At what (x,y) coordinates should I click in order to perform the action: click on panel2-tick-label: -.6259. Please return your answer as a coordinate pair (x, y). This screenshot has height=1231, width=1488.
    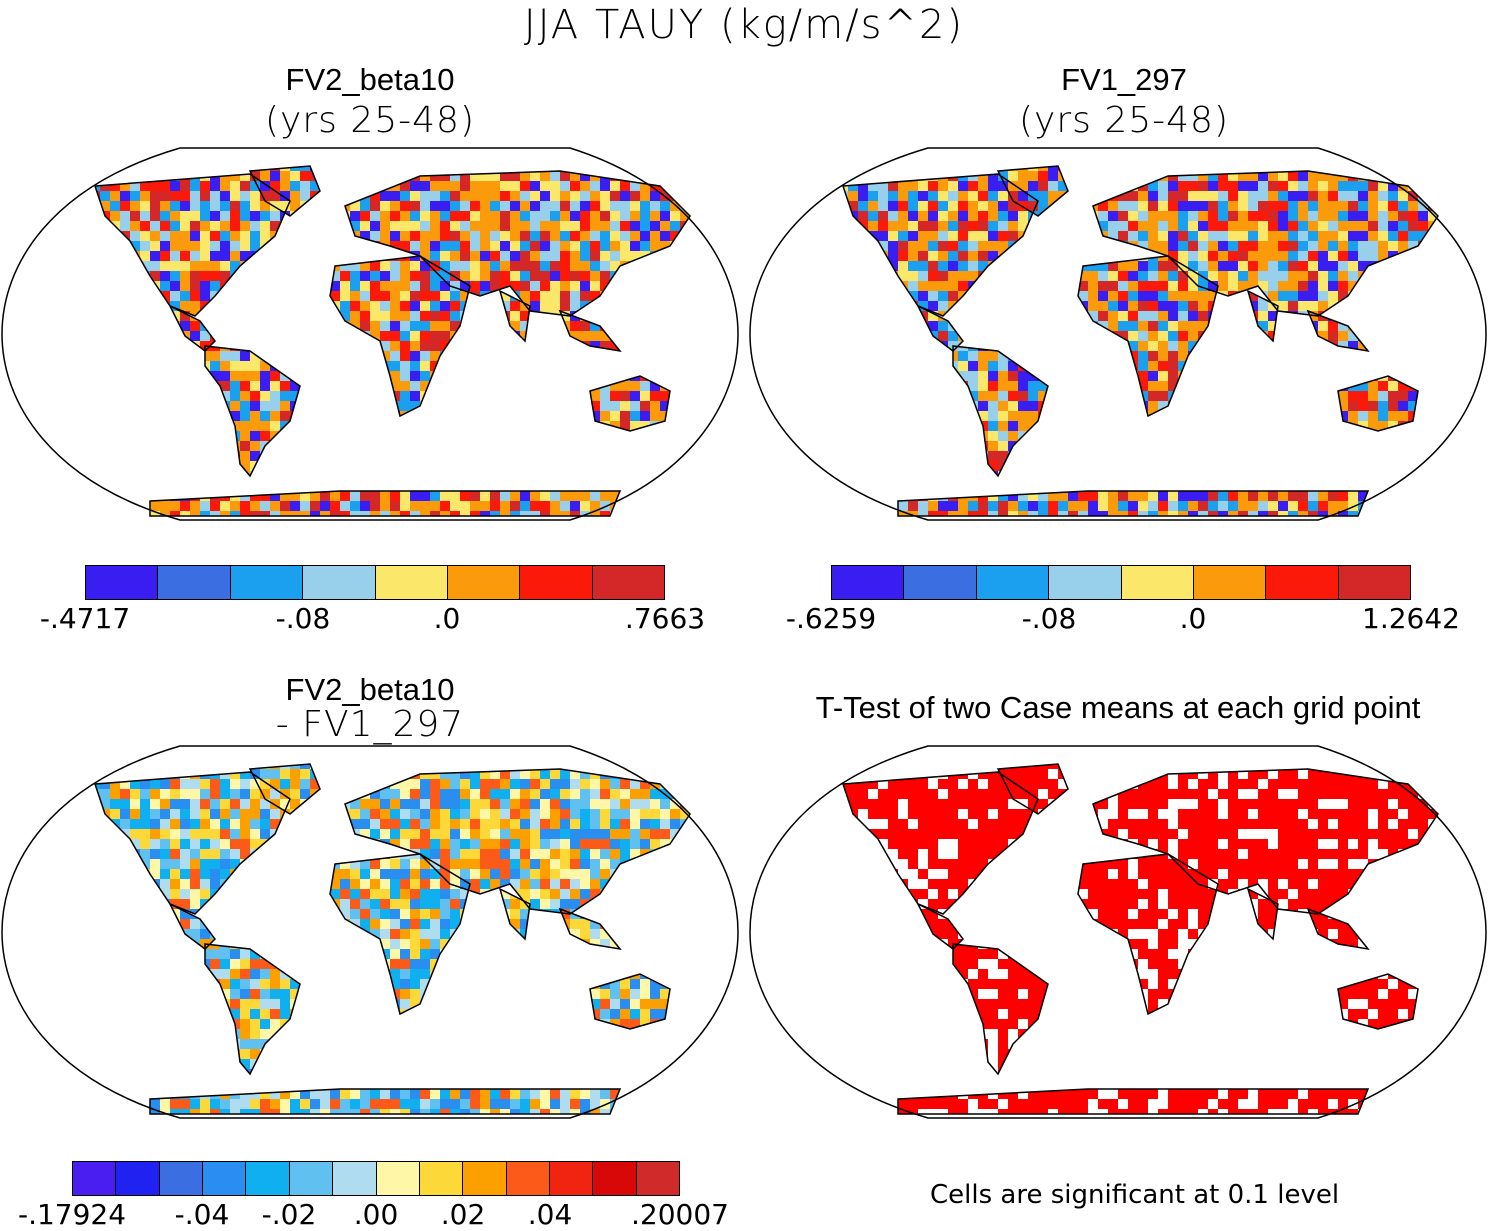
    Looking at the image, I should click on (831, 618).